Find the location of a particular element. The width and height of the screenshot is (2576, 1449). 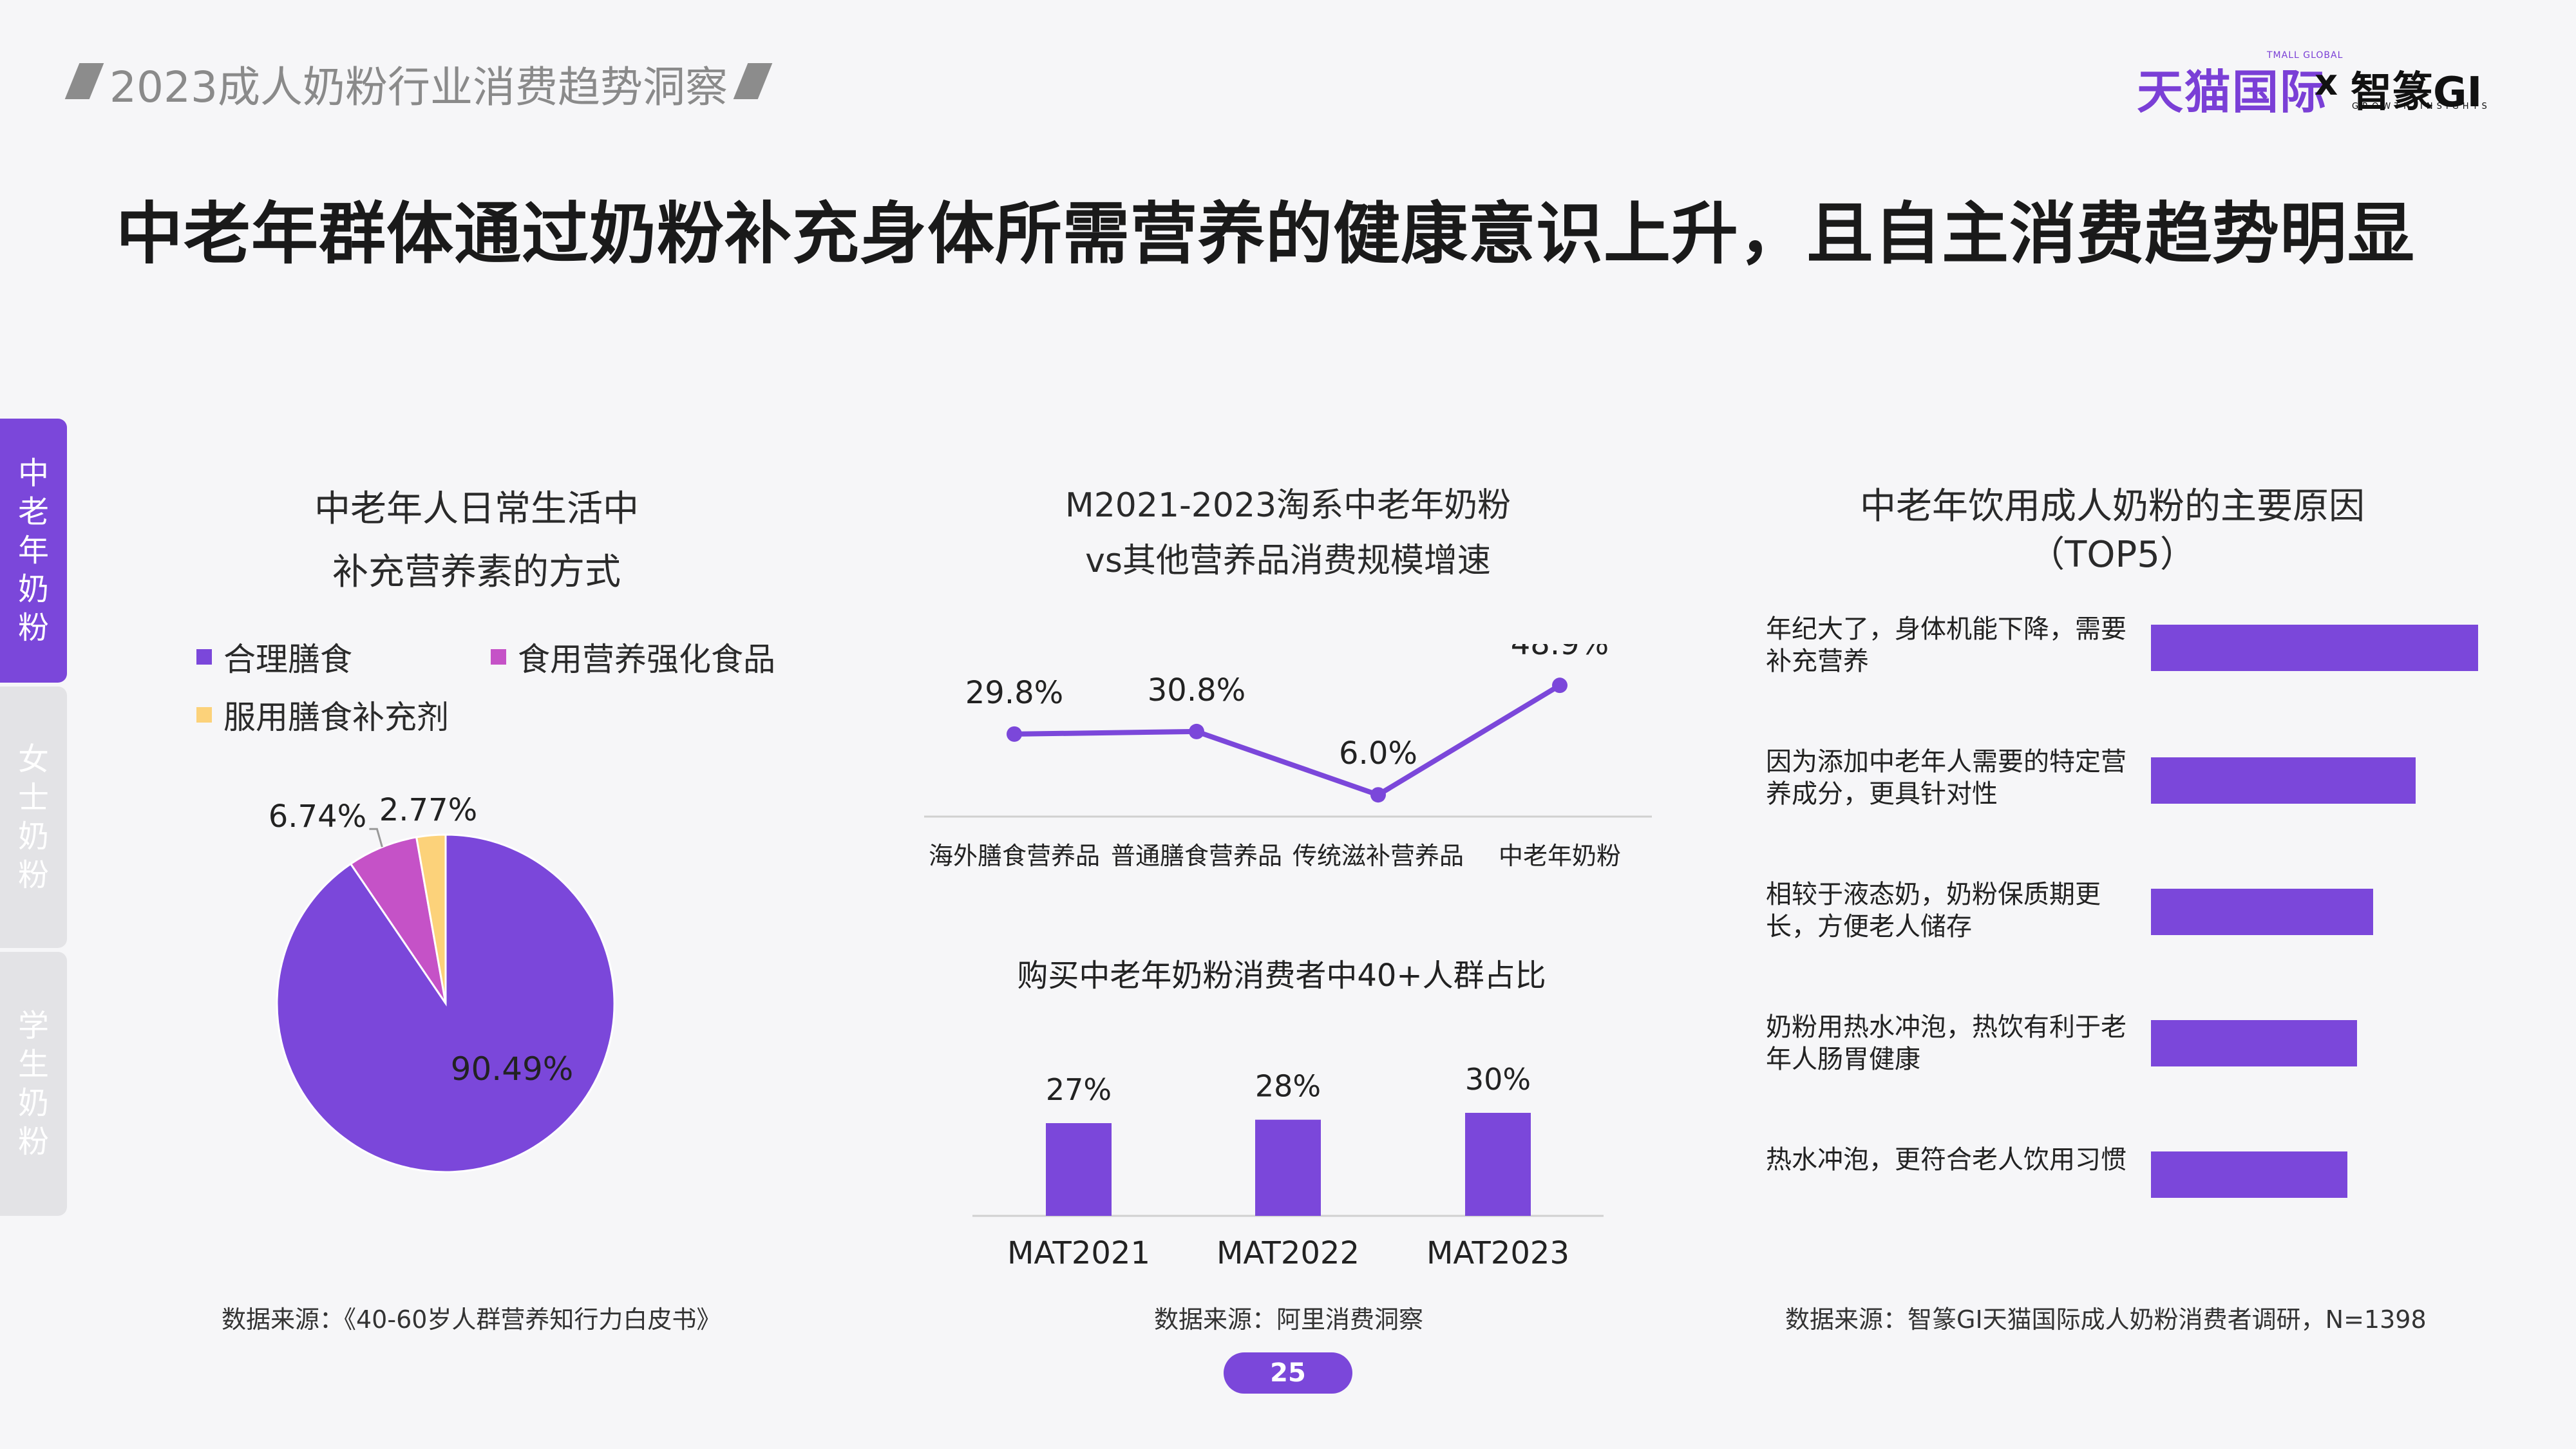

tab-label: 中老年奶粉 is located at coordinates (33, 550).